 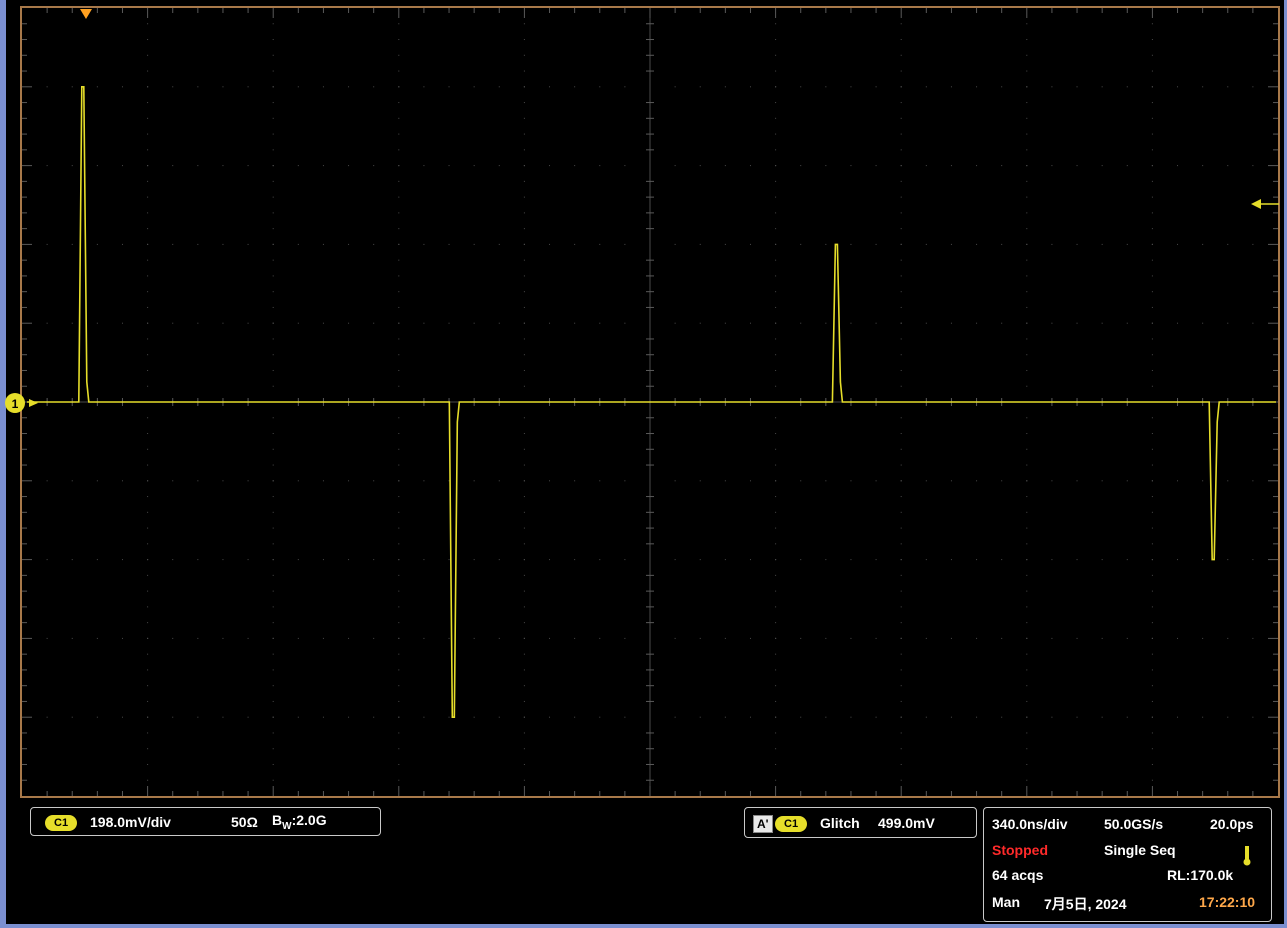 I want to click on trigger-info-box: A' C1 Glitch 499.0mV, so click(x=860, y=822).